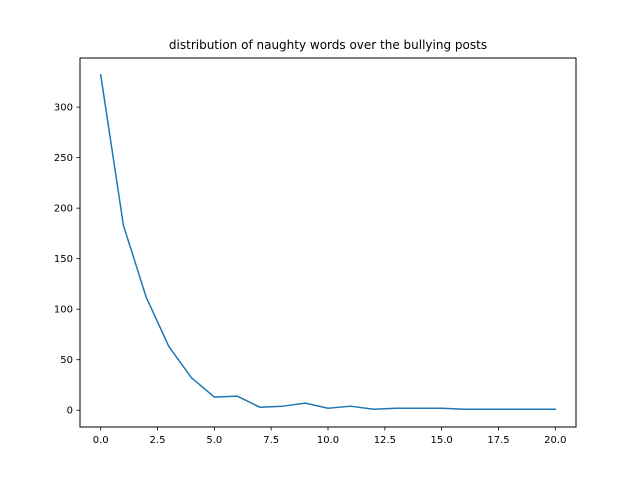 The height and width of the screenshot is (480, 640). Describe the element at coordinates (63, 259) in the screenshot. I see `y-tick-label: 150` at that location.